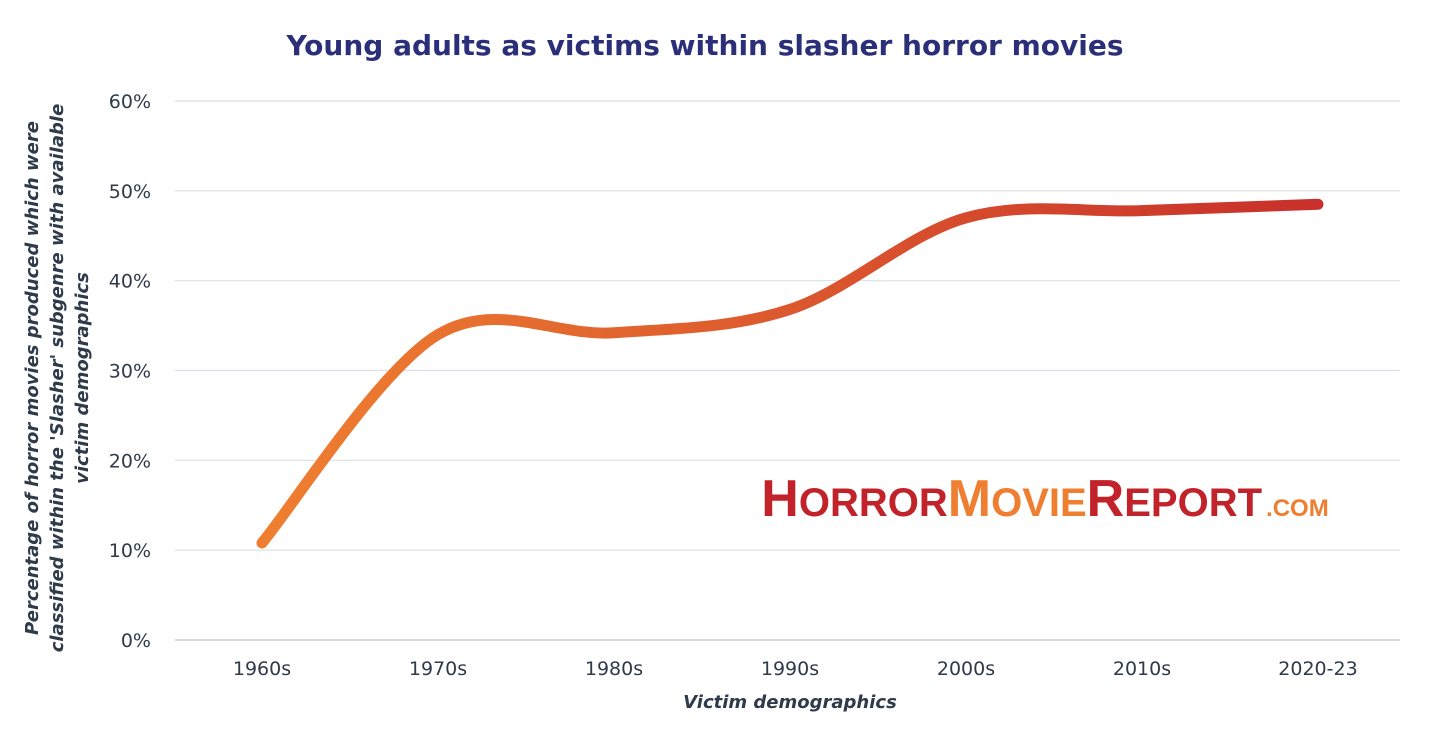  What do you see at coordinates (1193, 503) in the screenshot?
I see `logo-word-eport: EPORT` at bounding box center [1193, 503].